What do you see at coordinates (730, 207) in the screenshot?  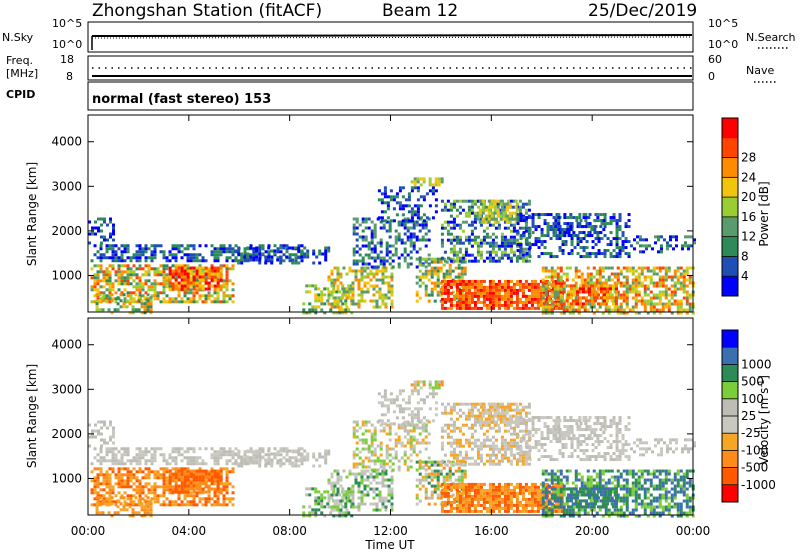 I see `colorbar-frame` at bounding box center [730, 207].